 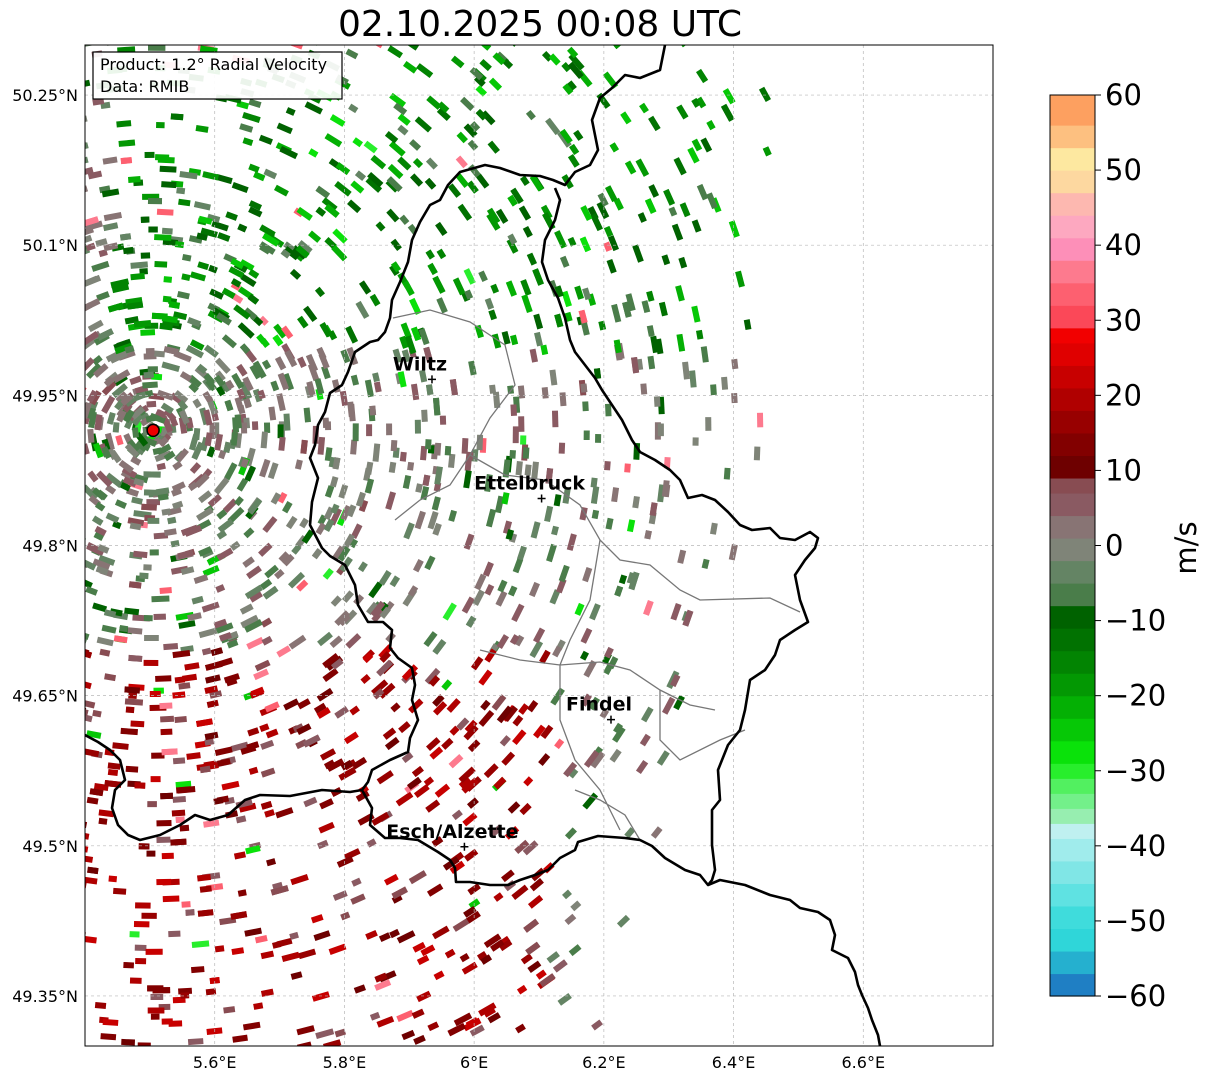 What do you see at coordinates (1123, 170) in the screenshot?
I see `colorbar-tick-label: 50` at bounding box center [1123, 170].